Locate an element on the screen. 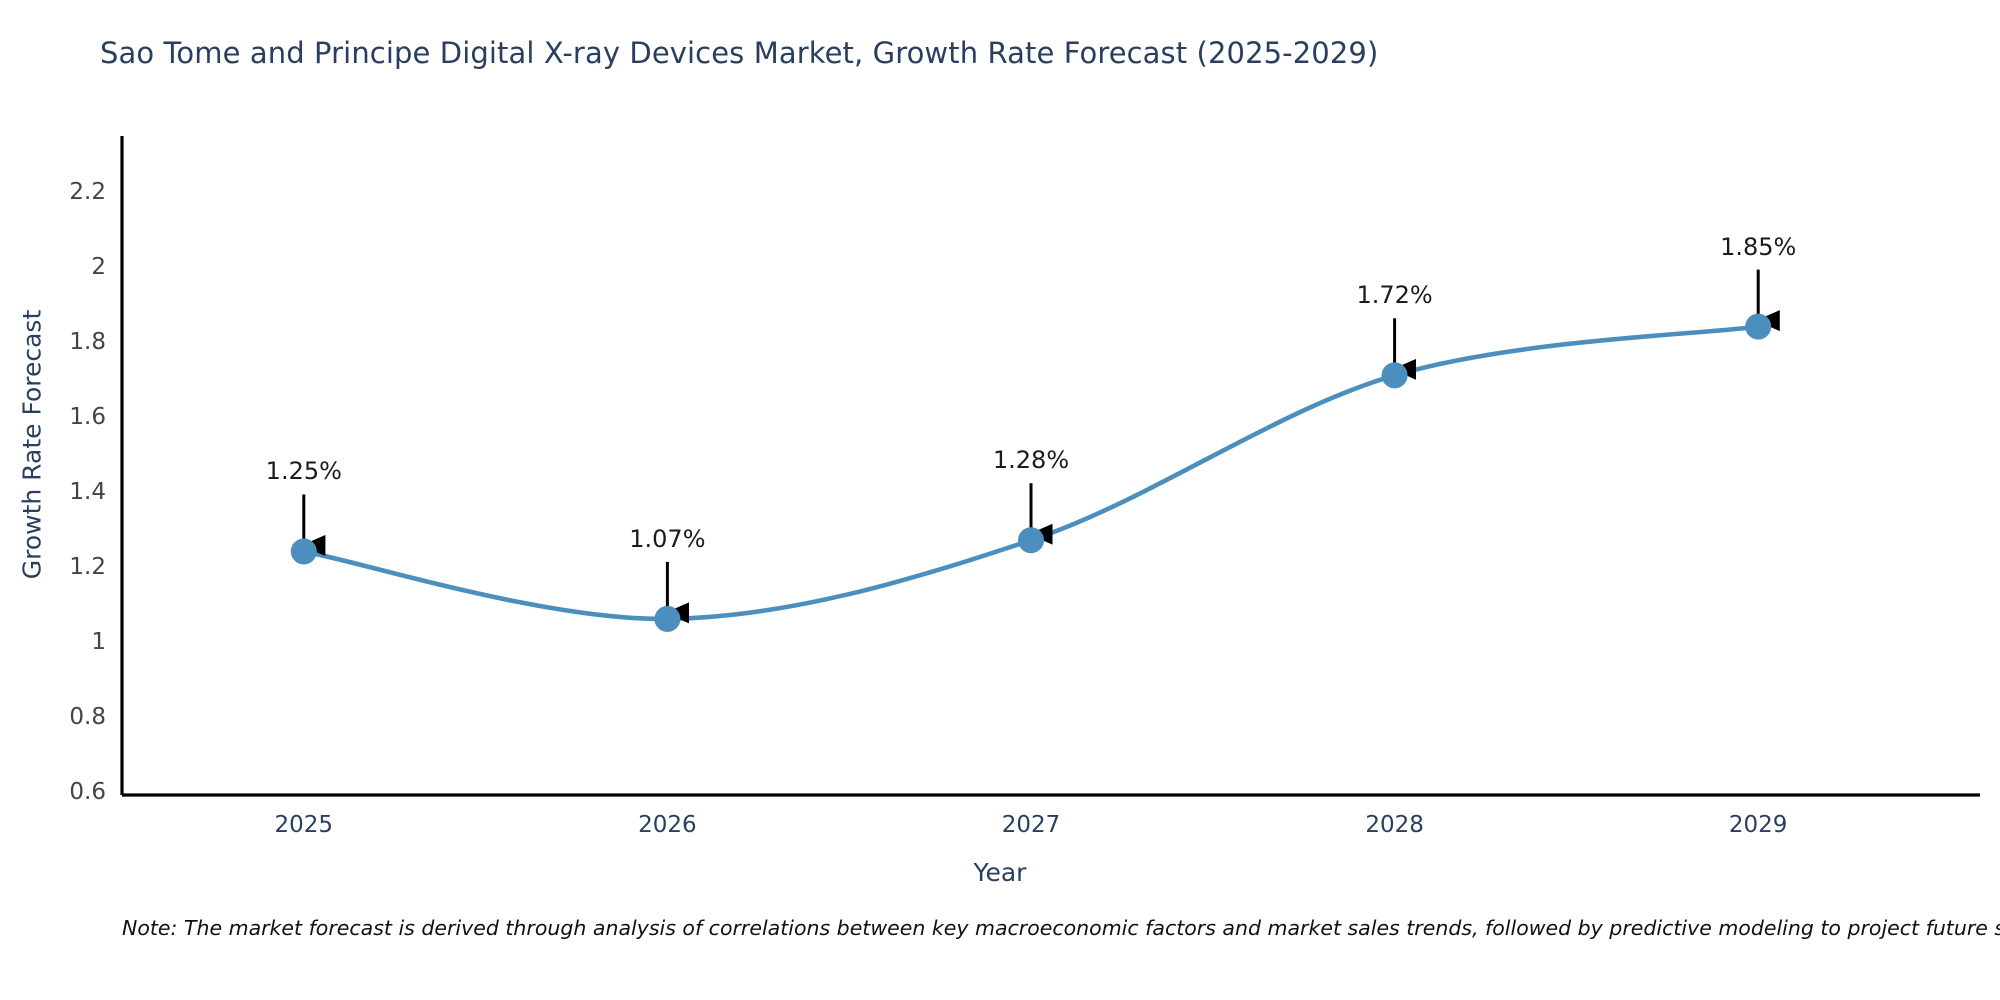  y-axis-tick-label: 2.2 is located at coordinates (87, 192).